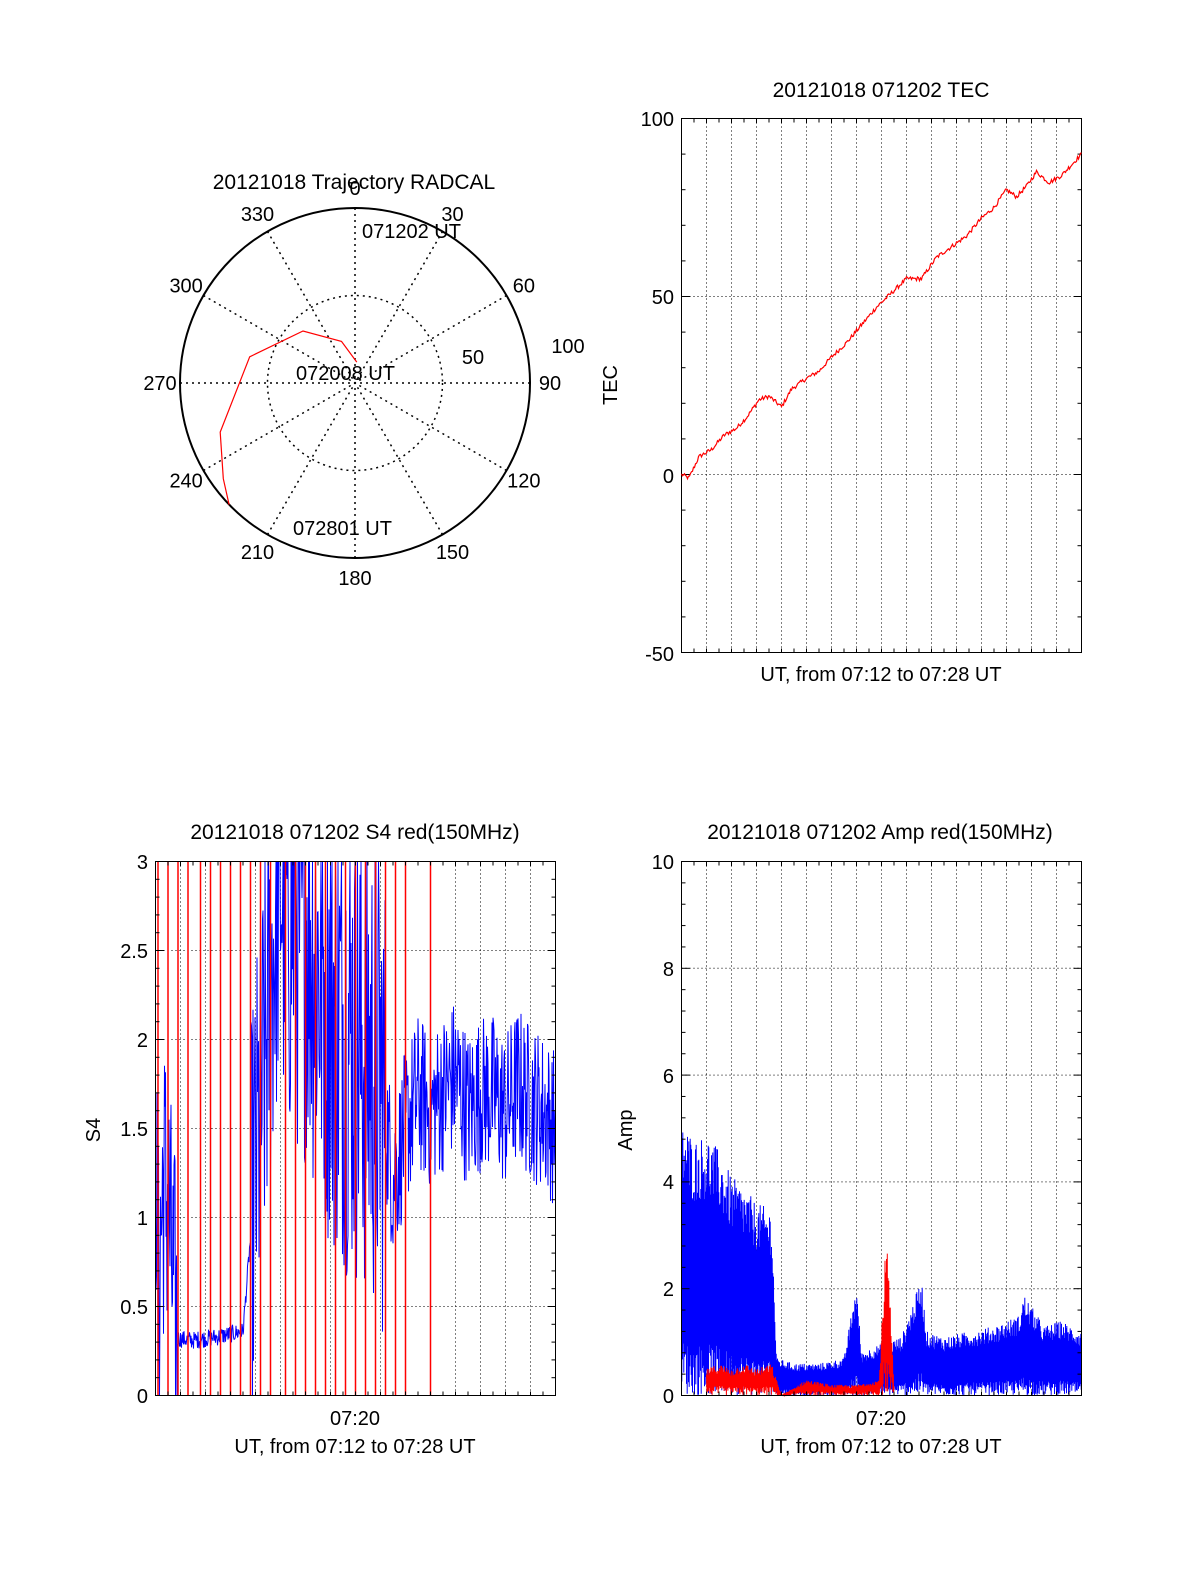 This screenshot has height=1575, width=1200. I want to click on s4-ticks, so click(355, 1128).